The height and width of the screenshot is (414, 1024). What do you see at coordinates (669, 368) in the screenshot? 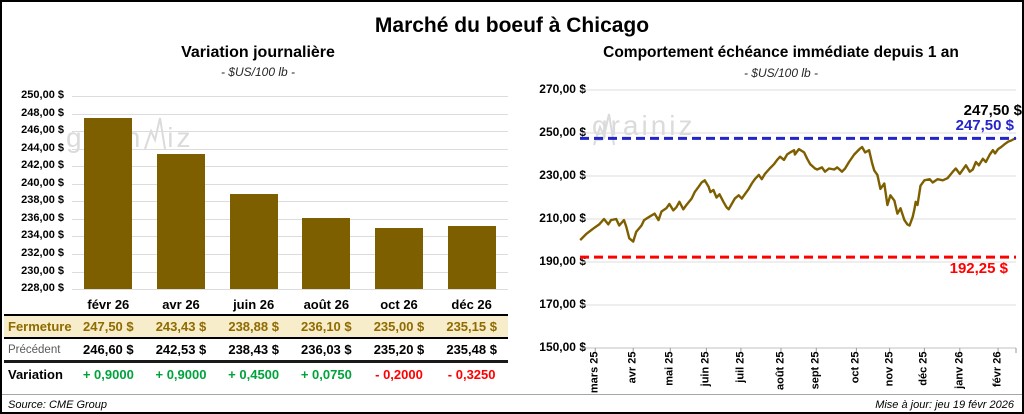
I see `line-x-tick-label: mai 25` at bounding box center [669, 368].